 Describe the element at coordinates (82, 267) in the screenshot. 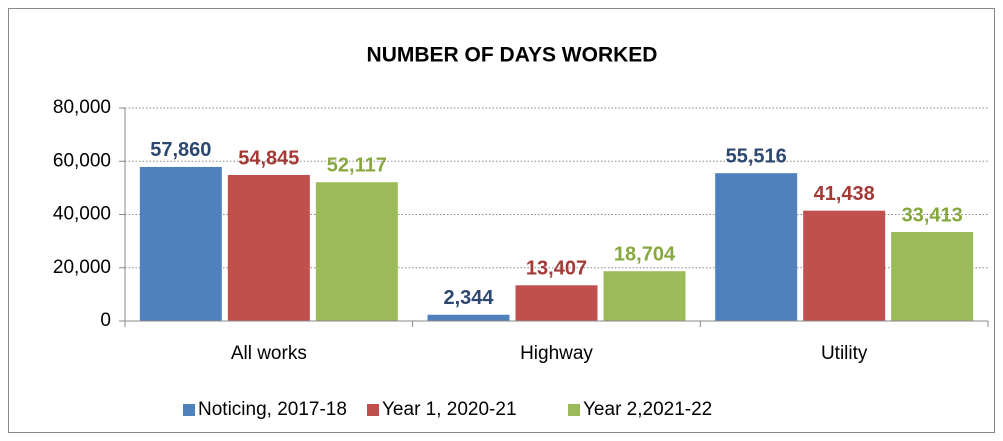

I see `y-tick-label: 20,000` at that location.